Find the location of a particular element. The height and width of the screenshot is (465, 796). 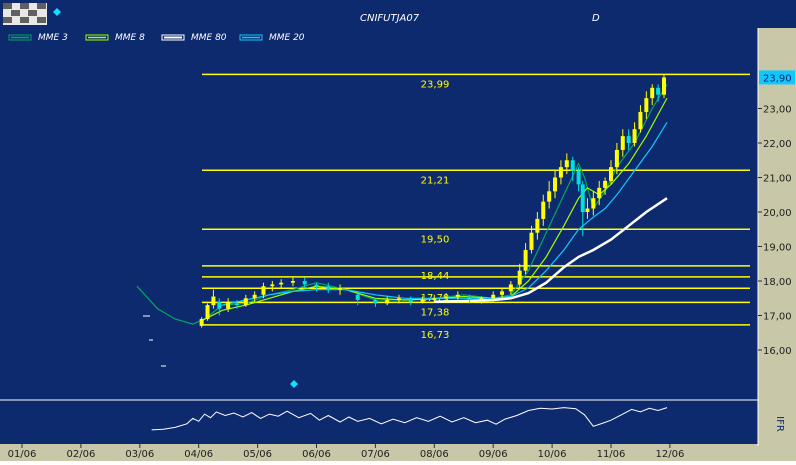

last-price-box is located at coordinates (777, 77).